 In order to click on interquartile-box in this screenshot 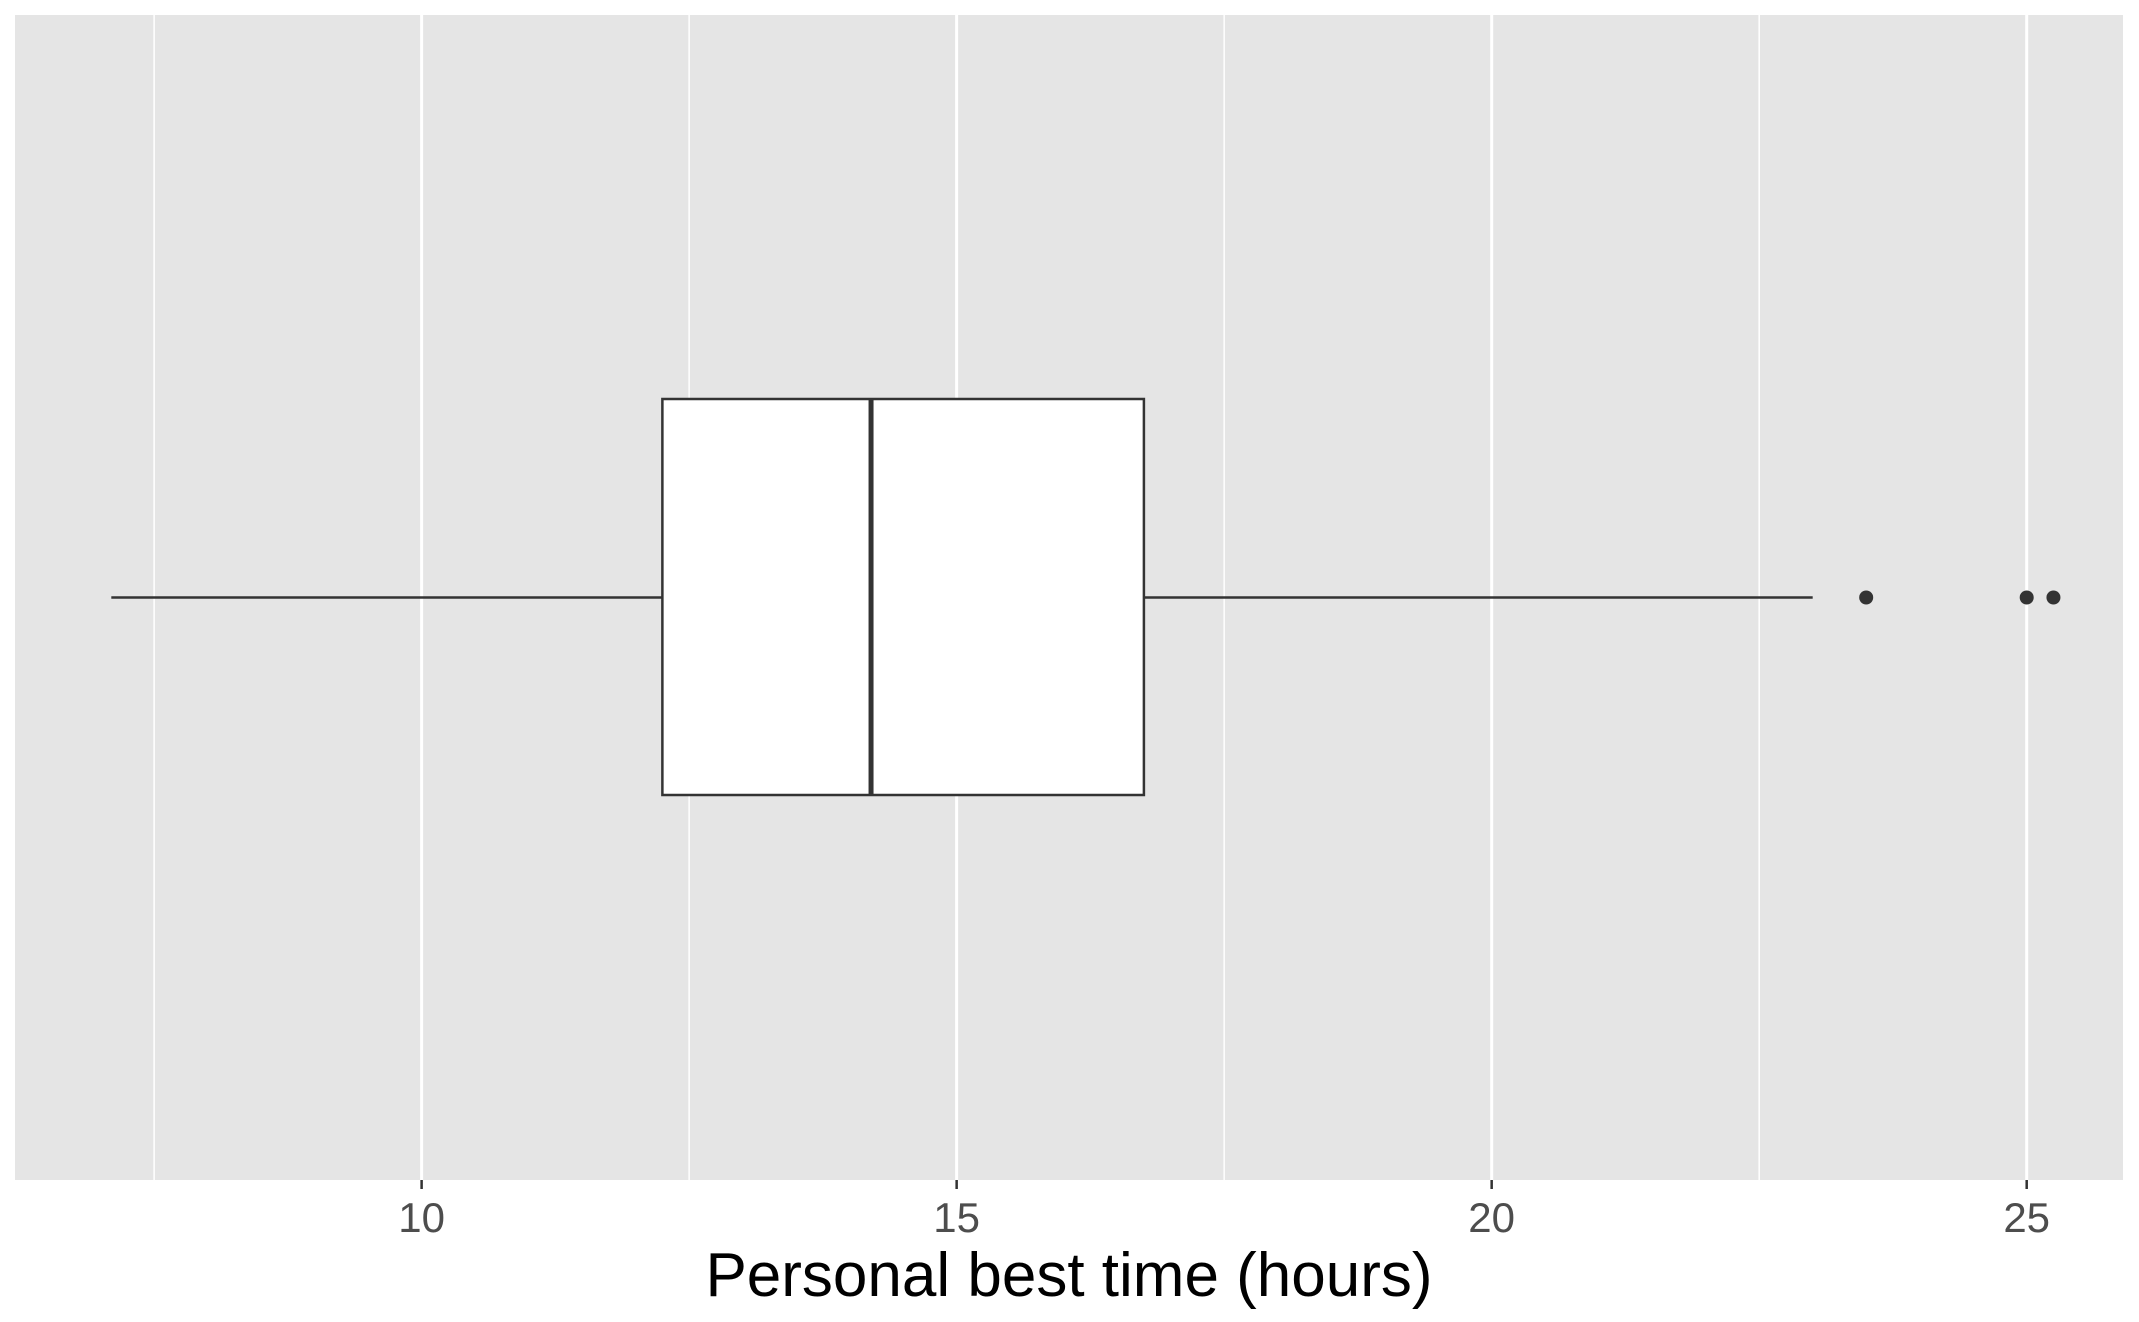, I will do `click(903, 597)`.